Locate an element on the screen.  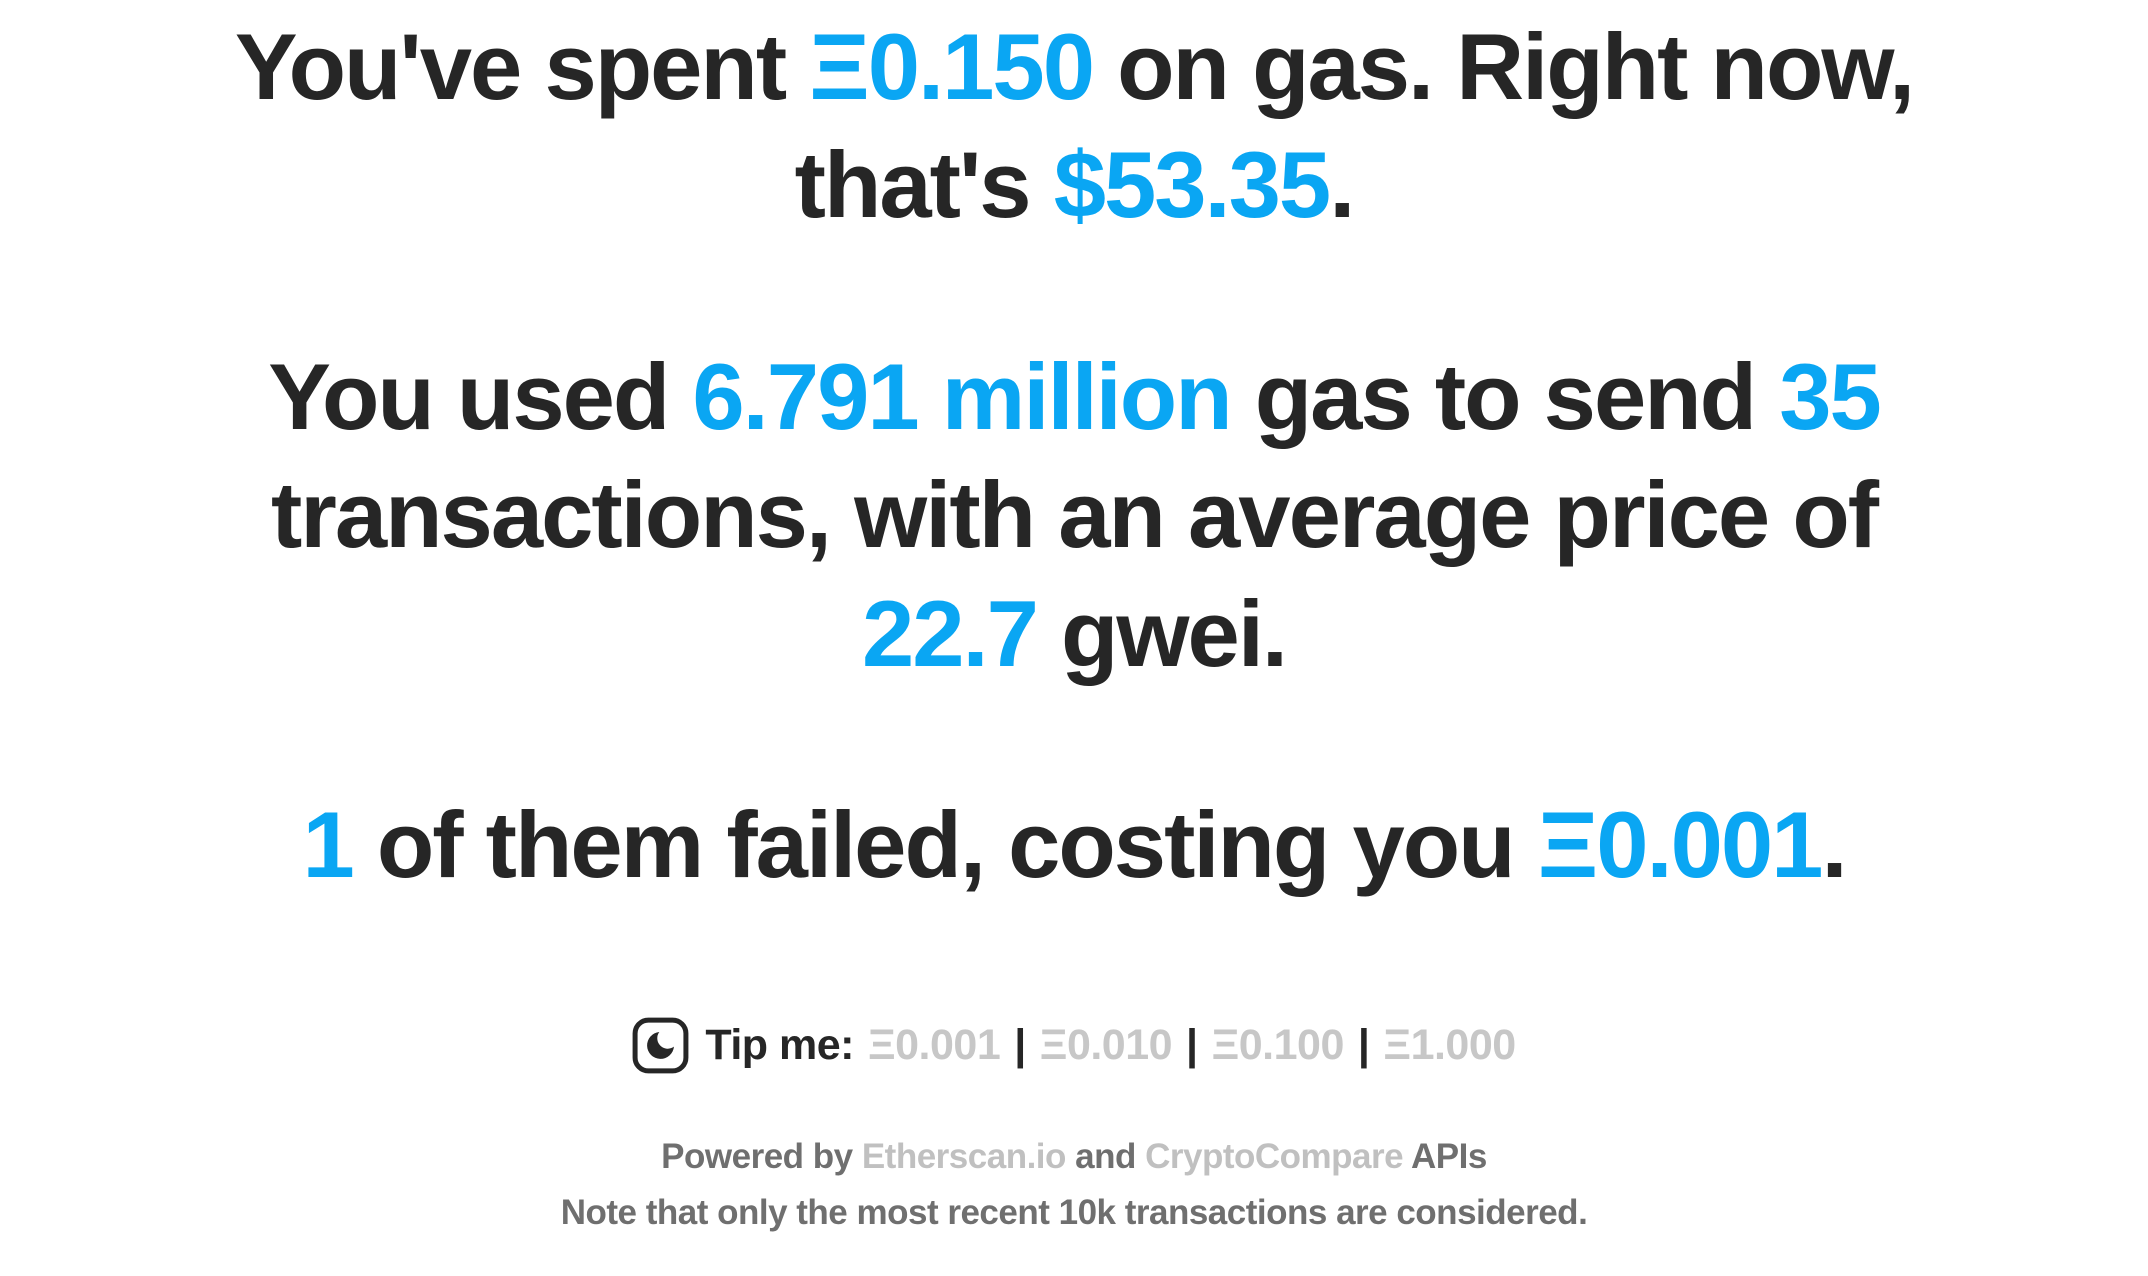
usd-pre-text: that's is located at coordinates (924, 185).